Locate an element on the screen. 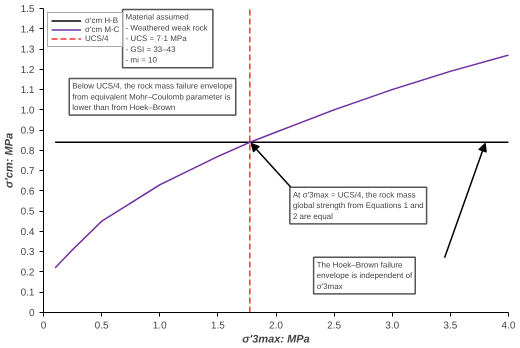  legend-label: σ'cm H-B is located at coordinates (101, 20).